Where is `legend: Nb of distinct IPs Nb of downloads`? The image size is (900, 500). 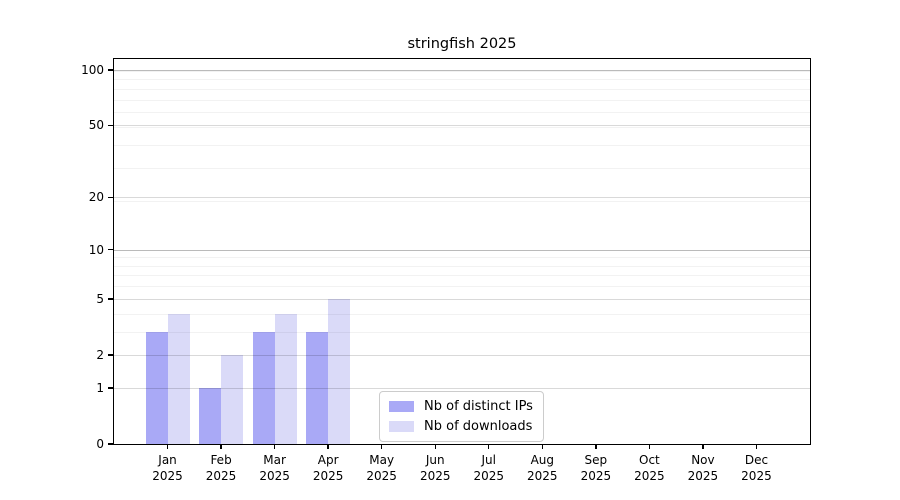 legend: Nb of distinct IPs Nb of downloads is located at coordinates (461, 416).